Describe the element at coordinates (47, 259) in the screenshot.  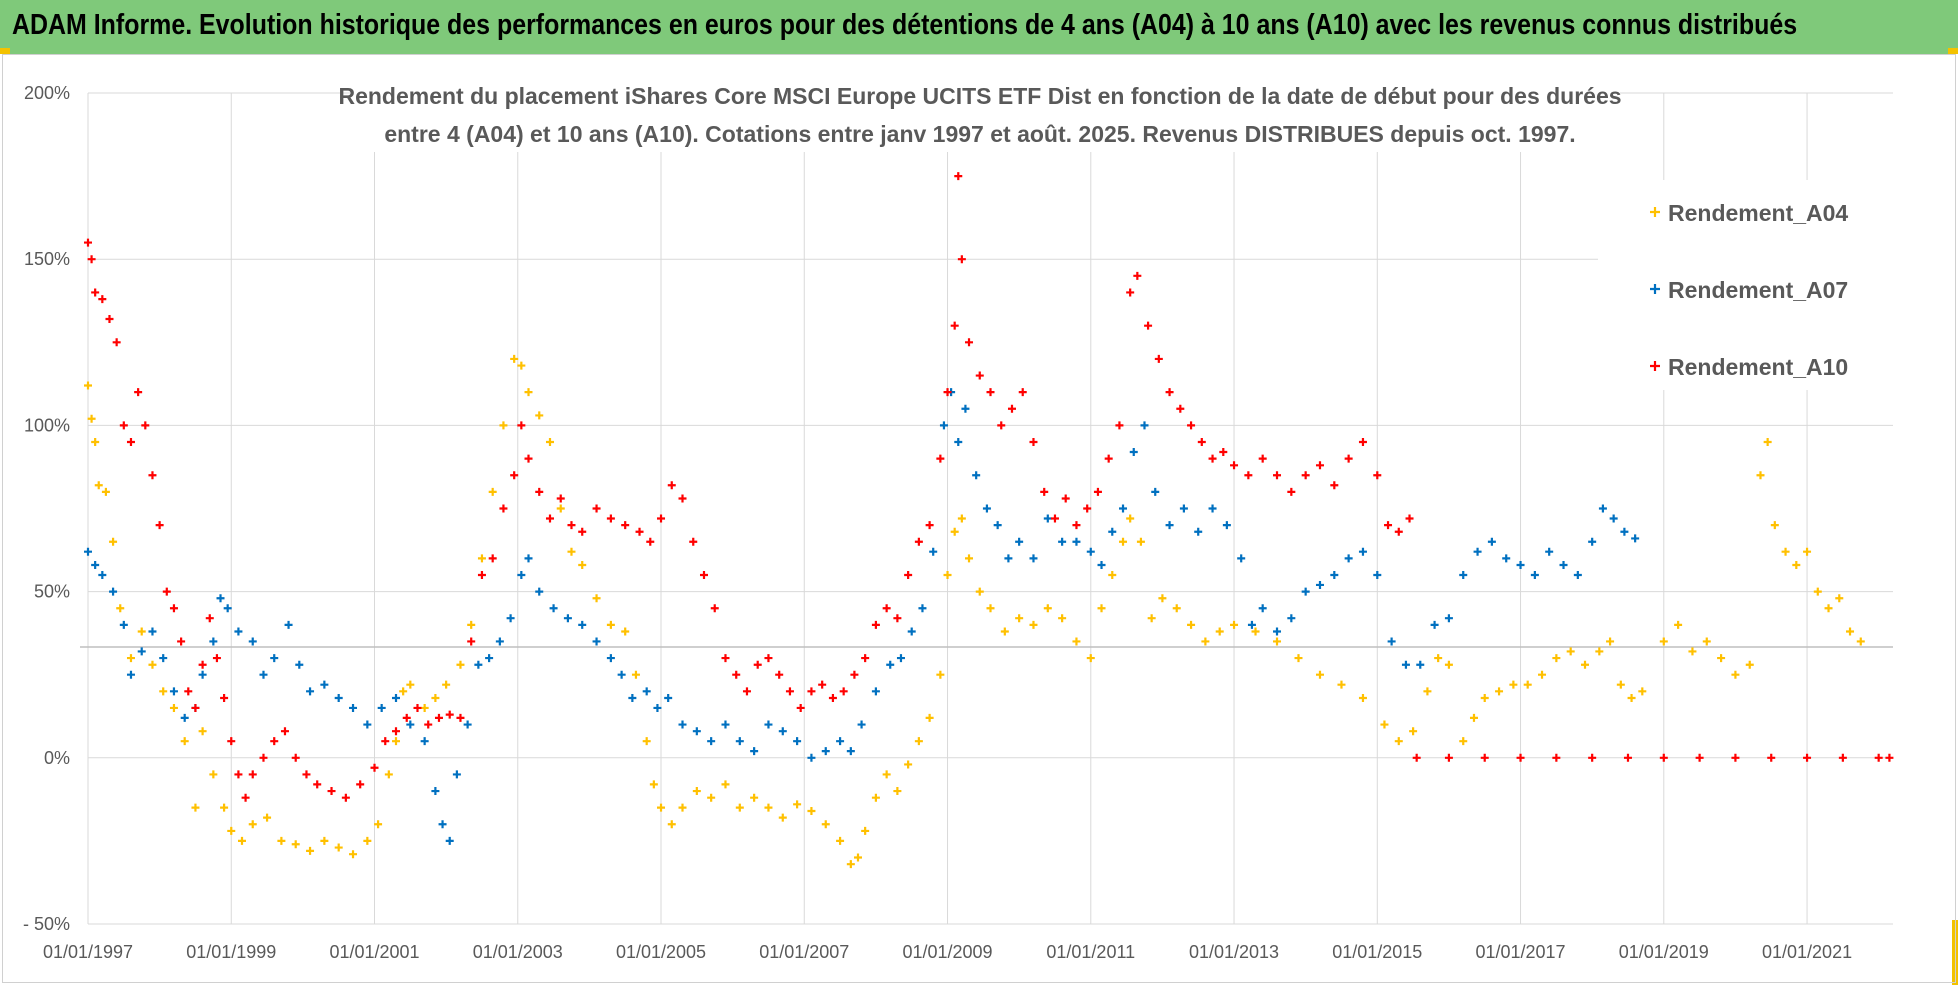
I see `y-tick-label: 150%` at that location.